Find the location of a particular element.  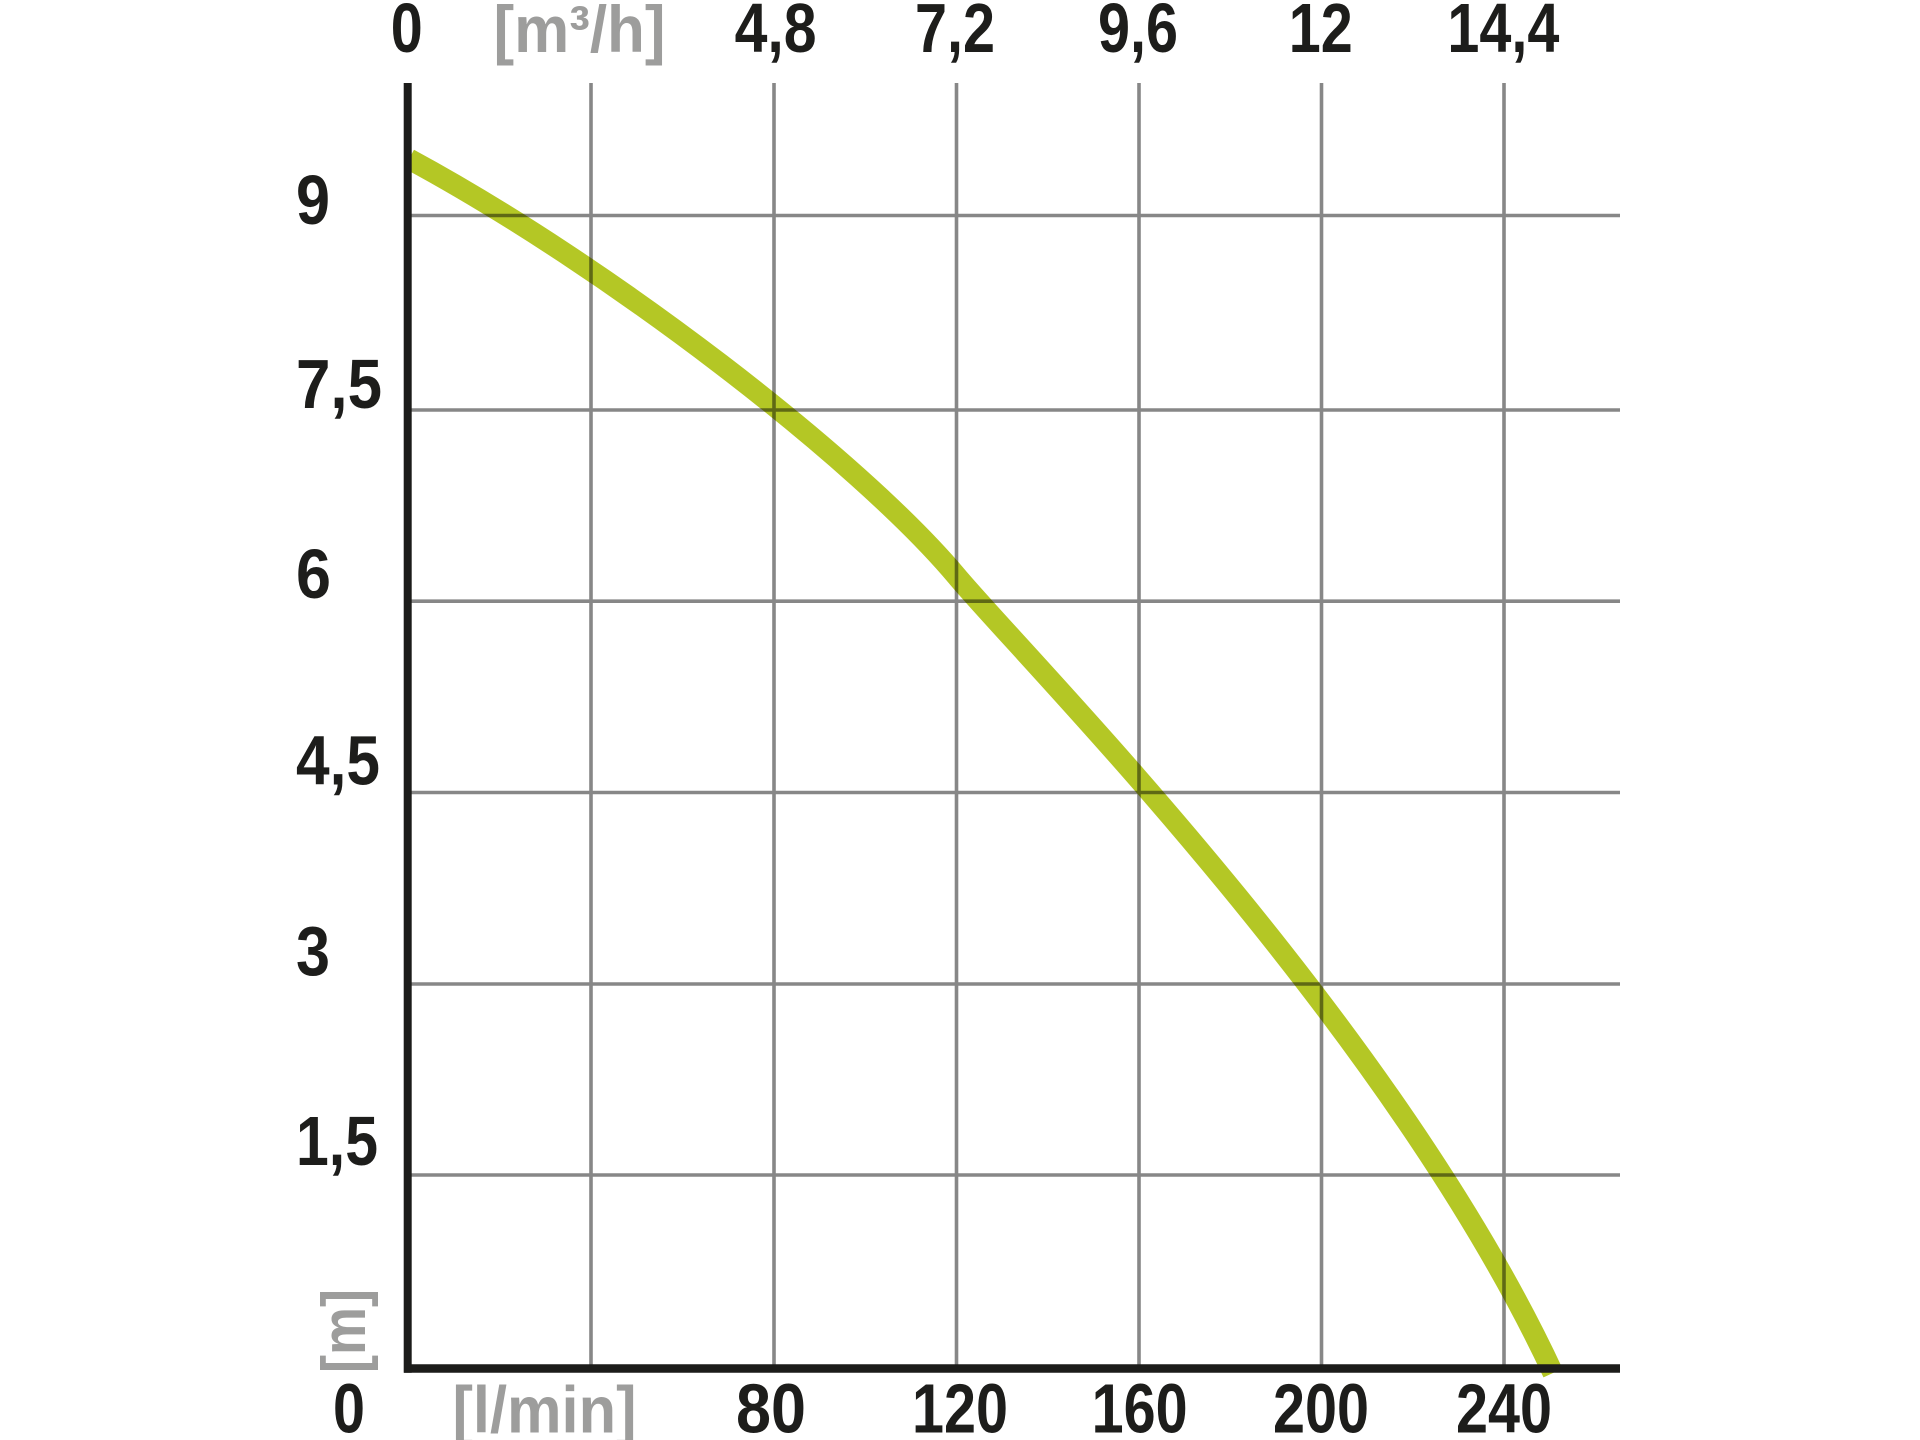

svg-text: 1,5 is located at coordinates (337, 1141).